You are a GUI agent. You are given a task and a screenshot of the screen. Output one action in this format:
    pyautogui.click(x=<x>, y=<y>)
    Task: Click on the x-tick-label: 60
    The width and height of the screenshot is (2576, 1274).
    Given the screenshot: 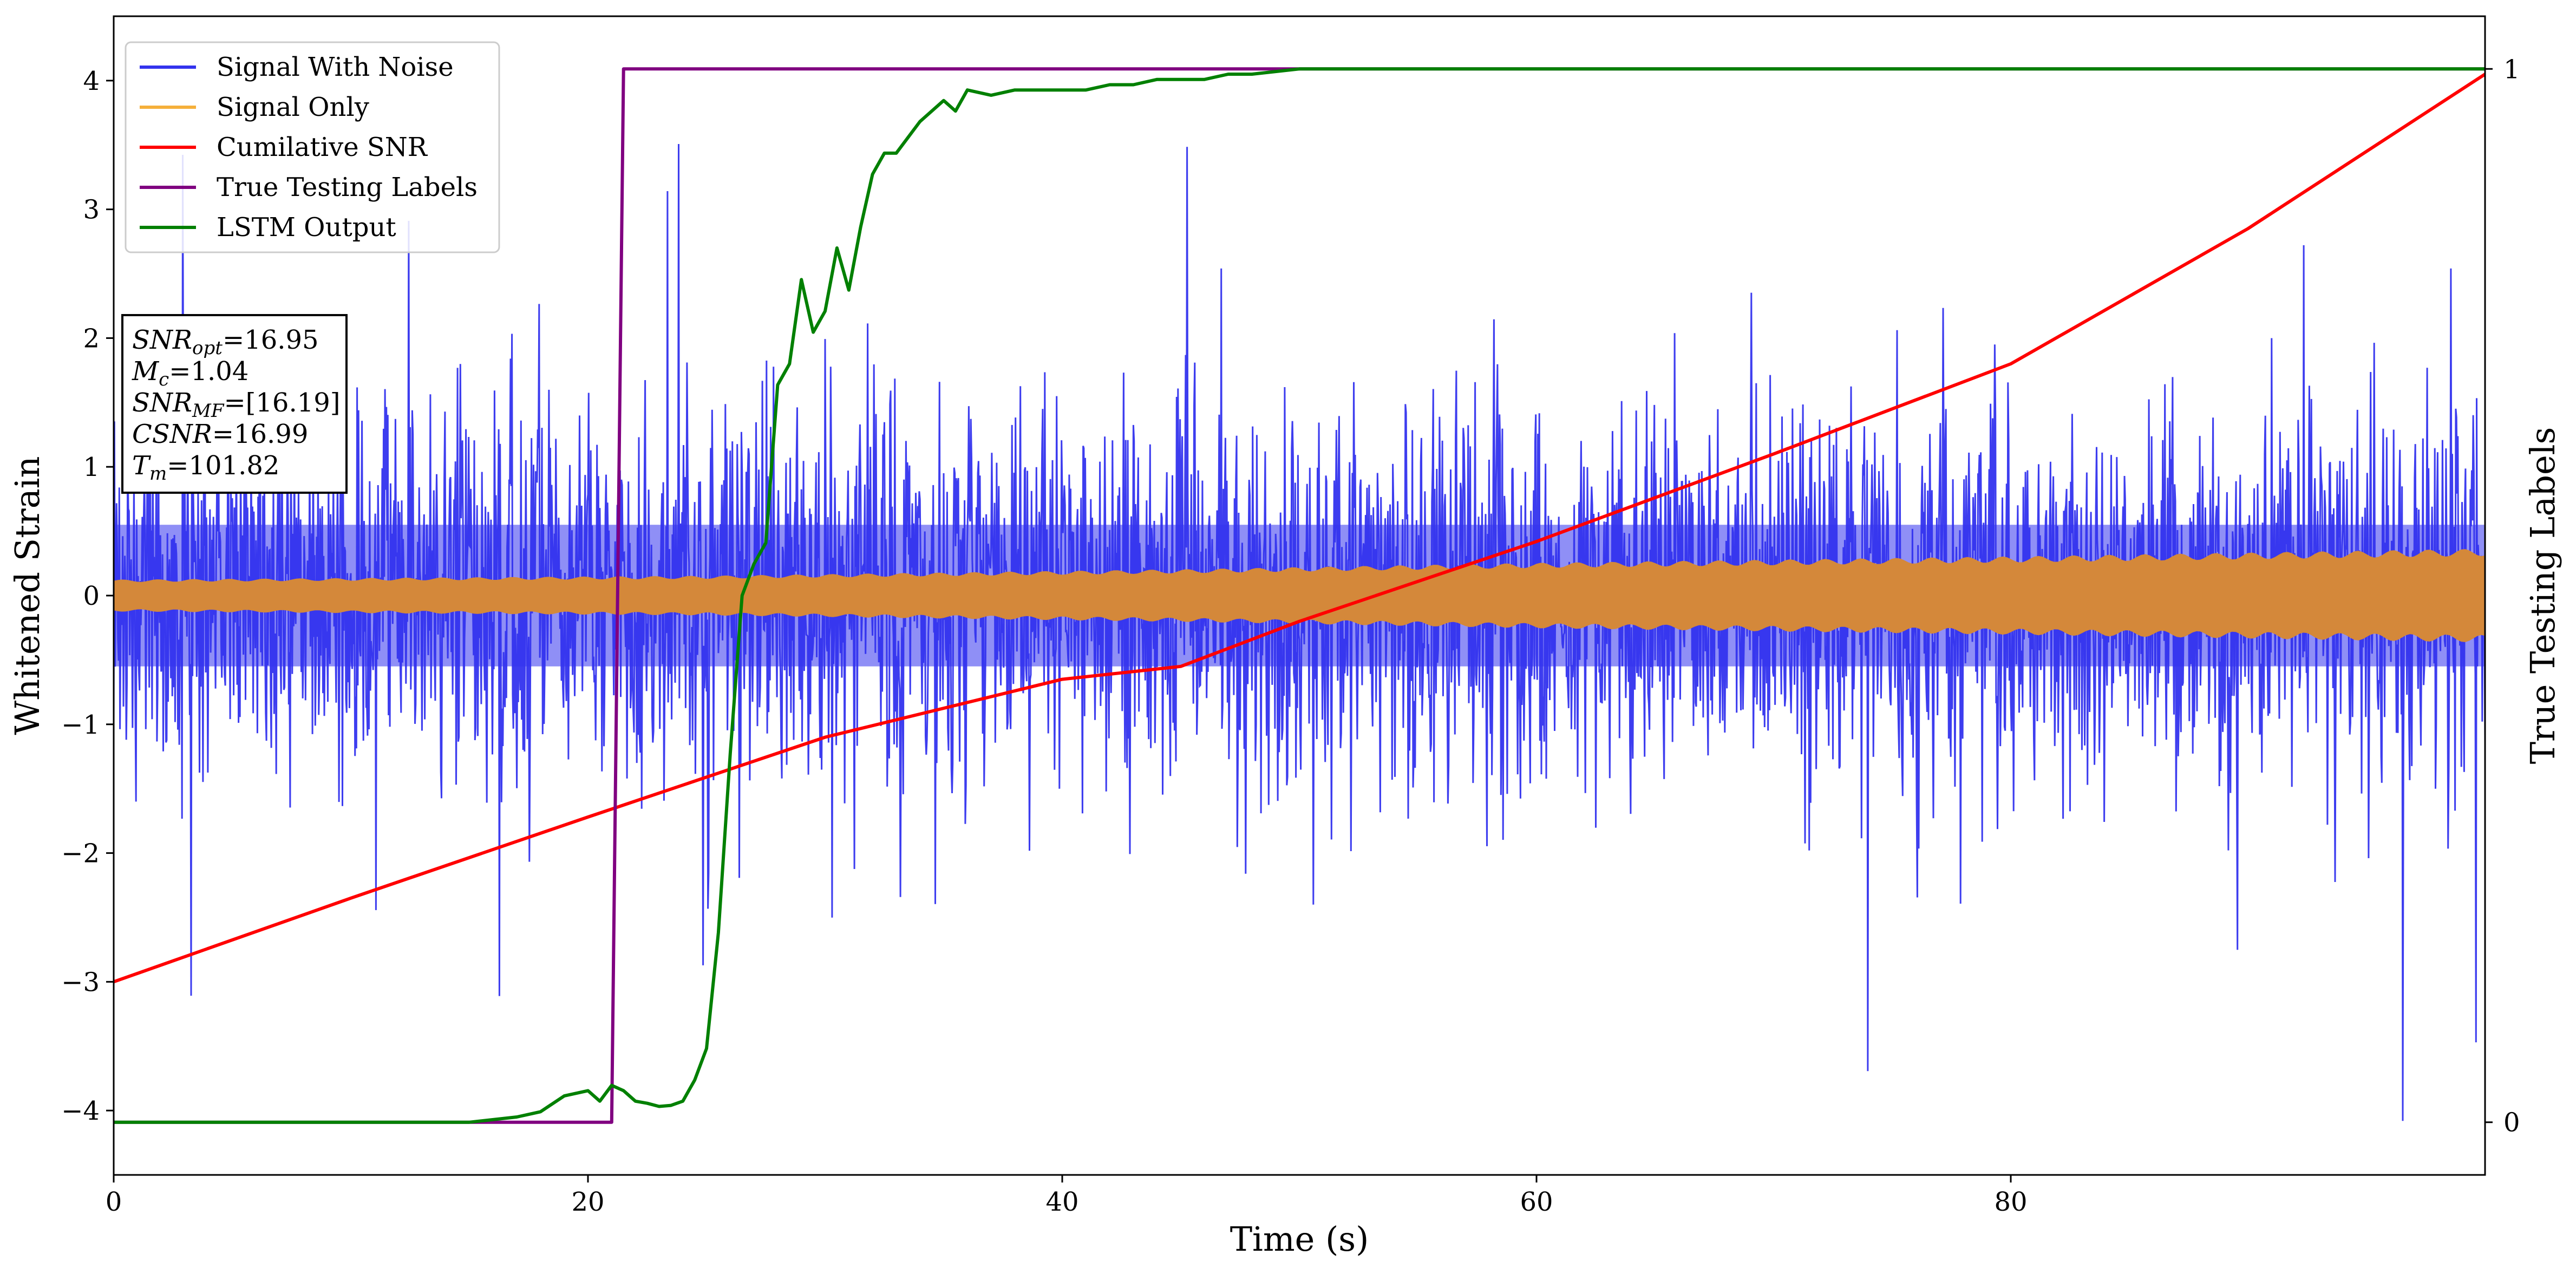 What is the action you would take?
    pyautogui.click(x=1536, y=1202)
    